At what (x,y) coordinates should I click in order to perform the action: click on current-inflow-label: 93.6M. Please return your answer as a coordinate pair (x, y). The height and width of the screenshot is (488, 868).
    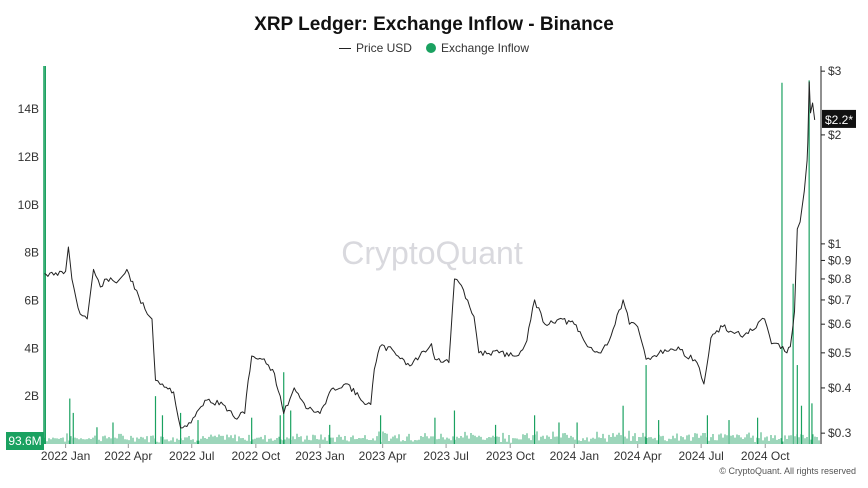
    Looking at the image, I should click on (24, 441).